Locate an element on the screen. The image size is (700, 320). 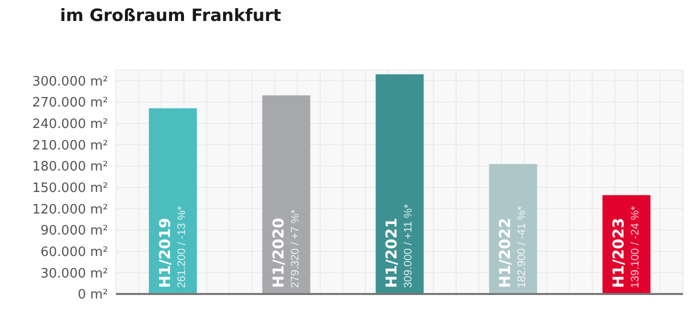
data-label: 279.320 / +7 %* is located at coordinates (295, 248).